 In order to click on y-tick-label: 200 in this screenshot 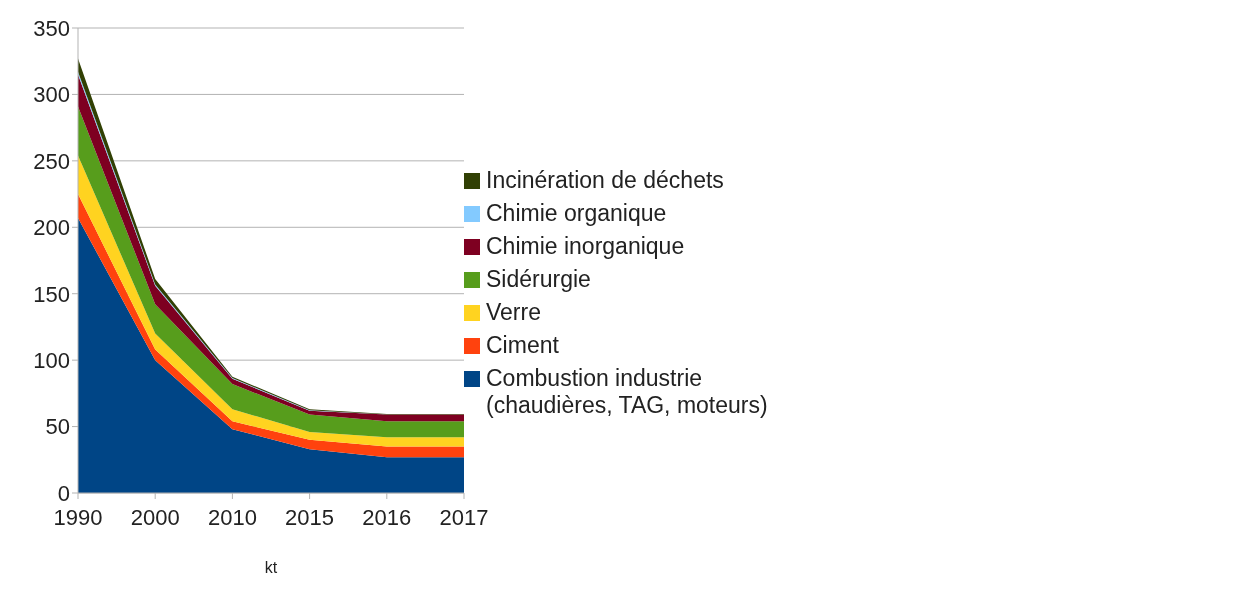, I will do `click(51, 228)`.